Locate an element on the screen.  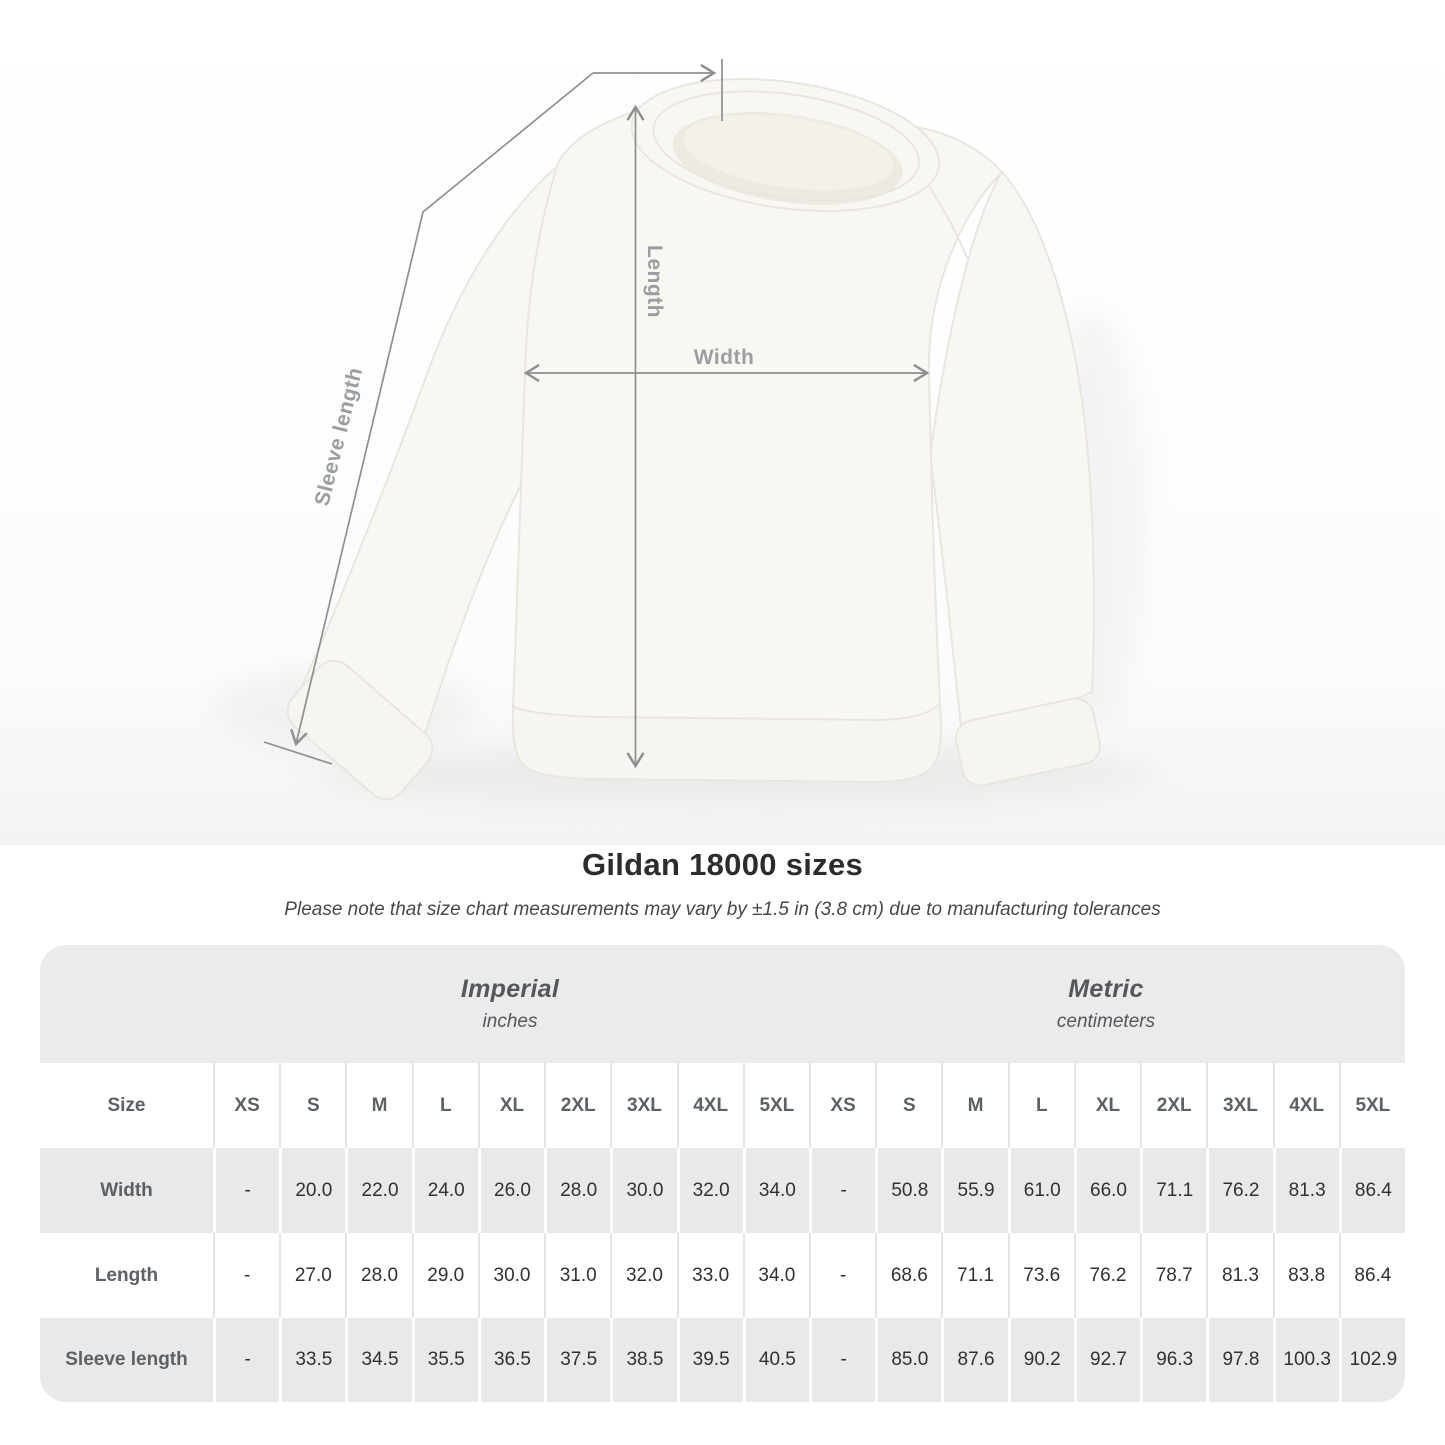
table-cell: 85.0 is located at coordinates (908, 1360).